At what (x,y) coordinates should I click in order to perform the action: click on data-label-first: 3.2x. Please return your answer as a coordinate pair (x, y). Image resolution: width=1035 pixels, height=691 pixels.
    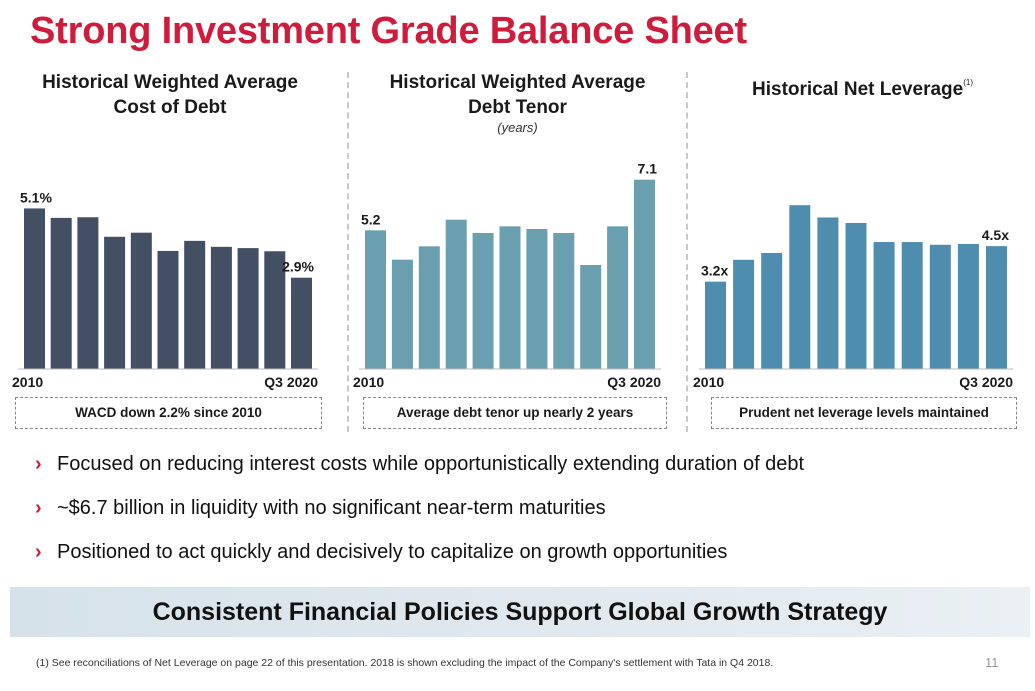
    Looking at the image, I should click on (714, 271).